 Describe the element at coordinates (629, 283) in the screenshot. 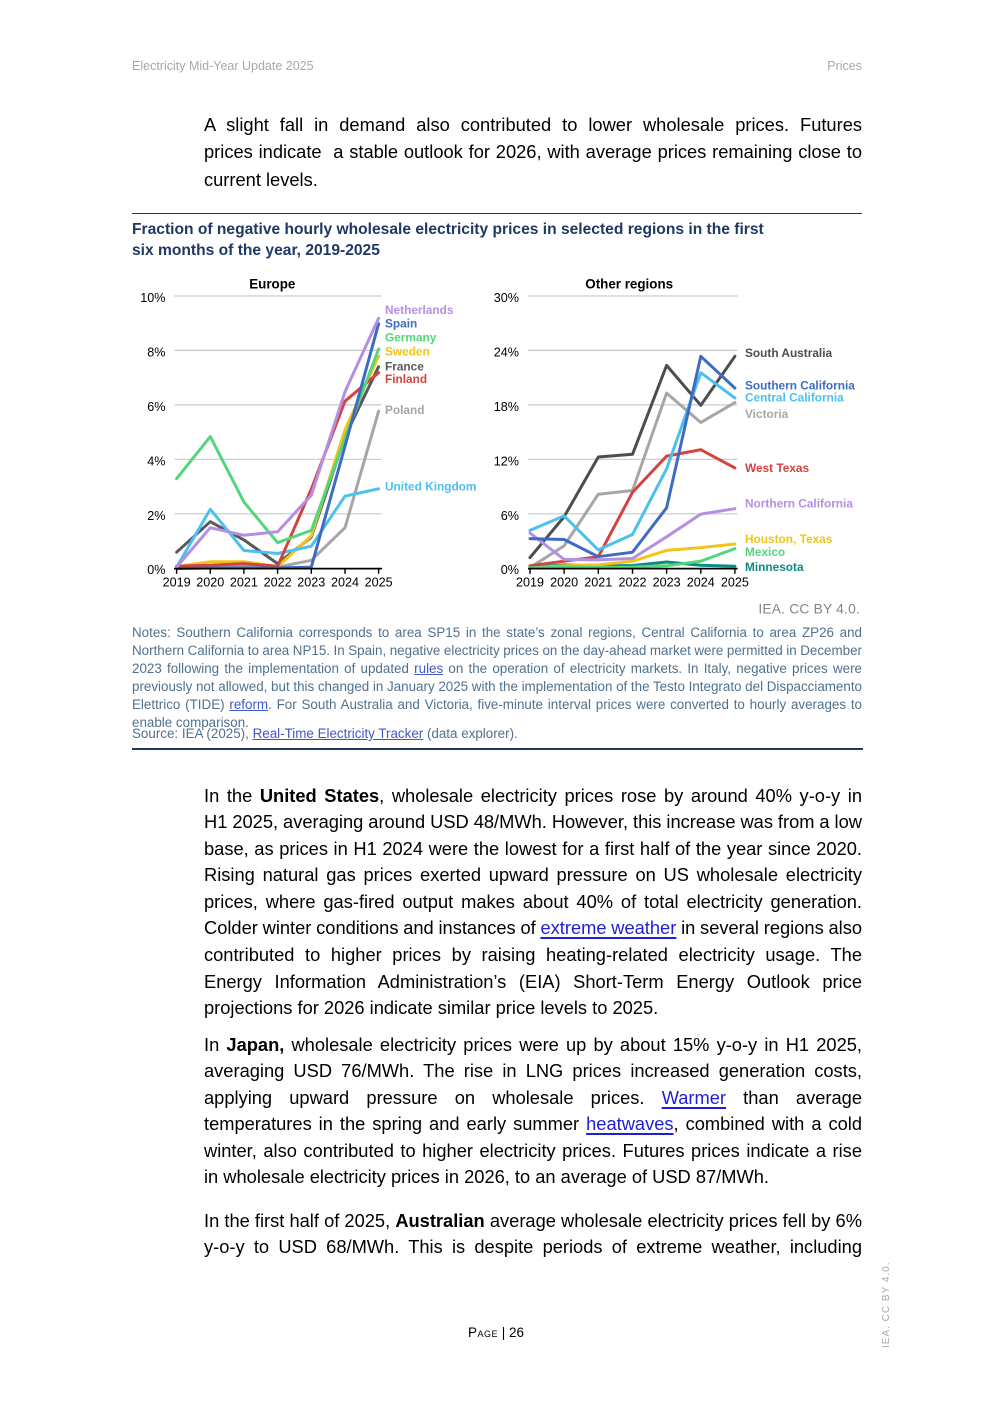

I see `svg-text: Other regions` at that location.